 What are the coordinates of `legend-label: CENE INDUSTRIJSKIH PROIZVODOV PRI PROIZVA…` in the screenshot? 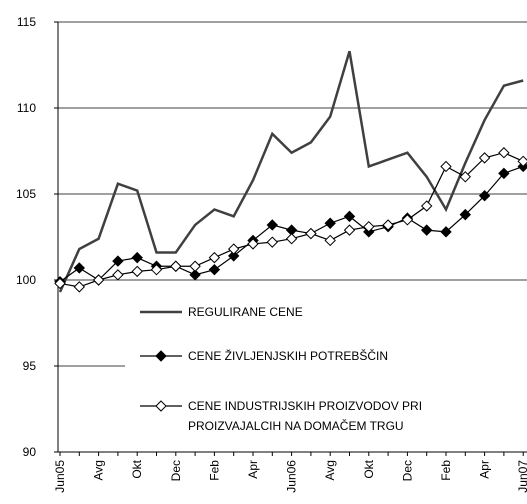 It's located at (305, 416).